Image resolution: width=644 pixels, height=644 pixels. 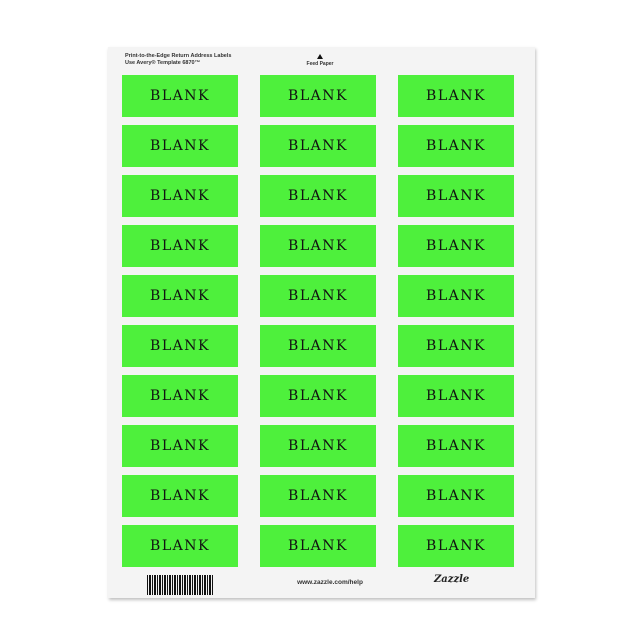 What do you see at coordinates (320, 60) in the screenshot?
I see `feed-indicator: Feed Paper` at bounding box center [320, 60].